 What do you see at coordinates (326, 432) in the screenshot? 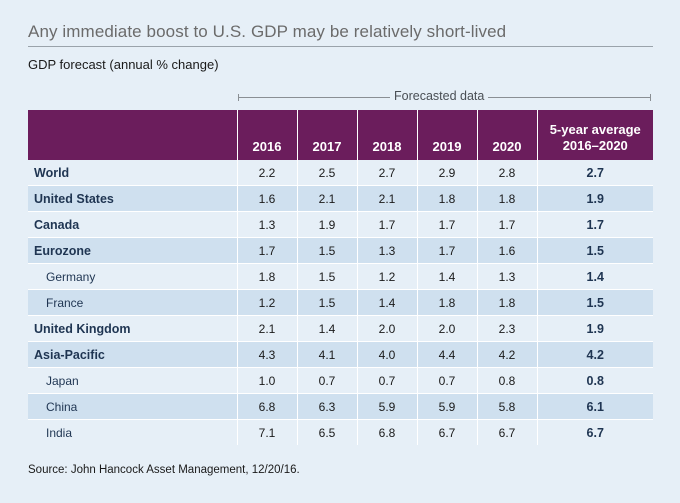
I see `value-cell: 6.5` at bounding box center [326, 432].